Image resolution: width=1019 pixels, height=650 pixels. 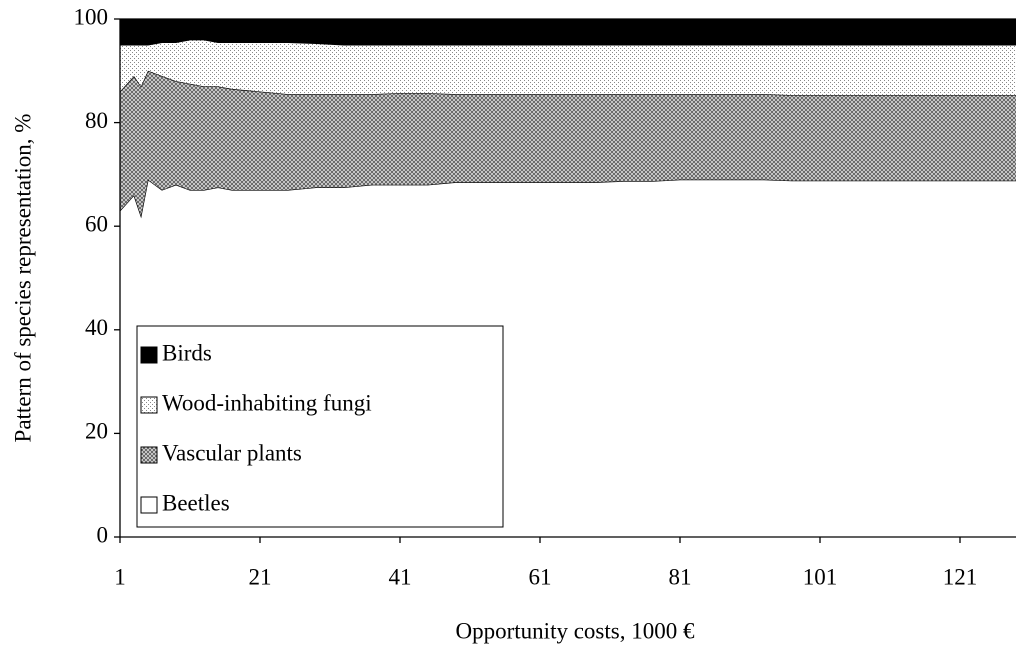 What do you see at coordinates (820, 576) in the screenshot?
I see `x-tick-label: 101` at bounding box center [820, 576].